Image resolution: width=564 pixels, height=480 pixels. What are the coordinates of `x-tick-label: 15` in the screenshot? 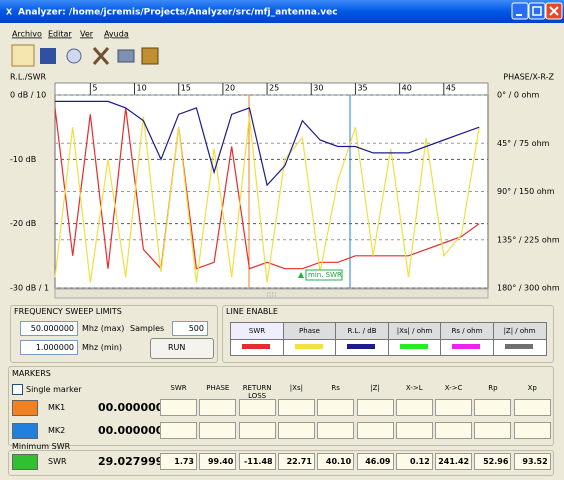 It's located at (186, 88).